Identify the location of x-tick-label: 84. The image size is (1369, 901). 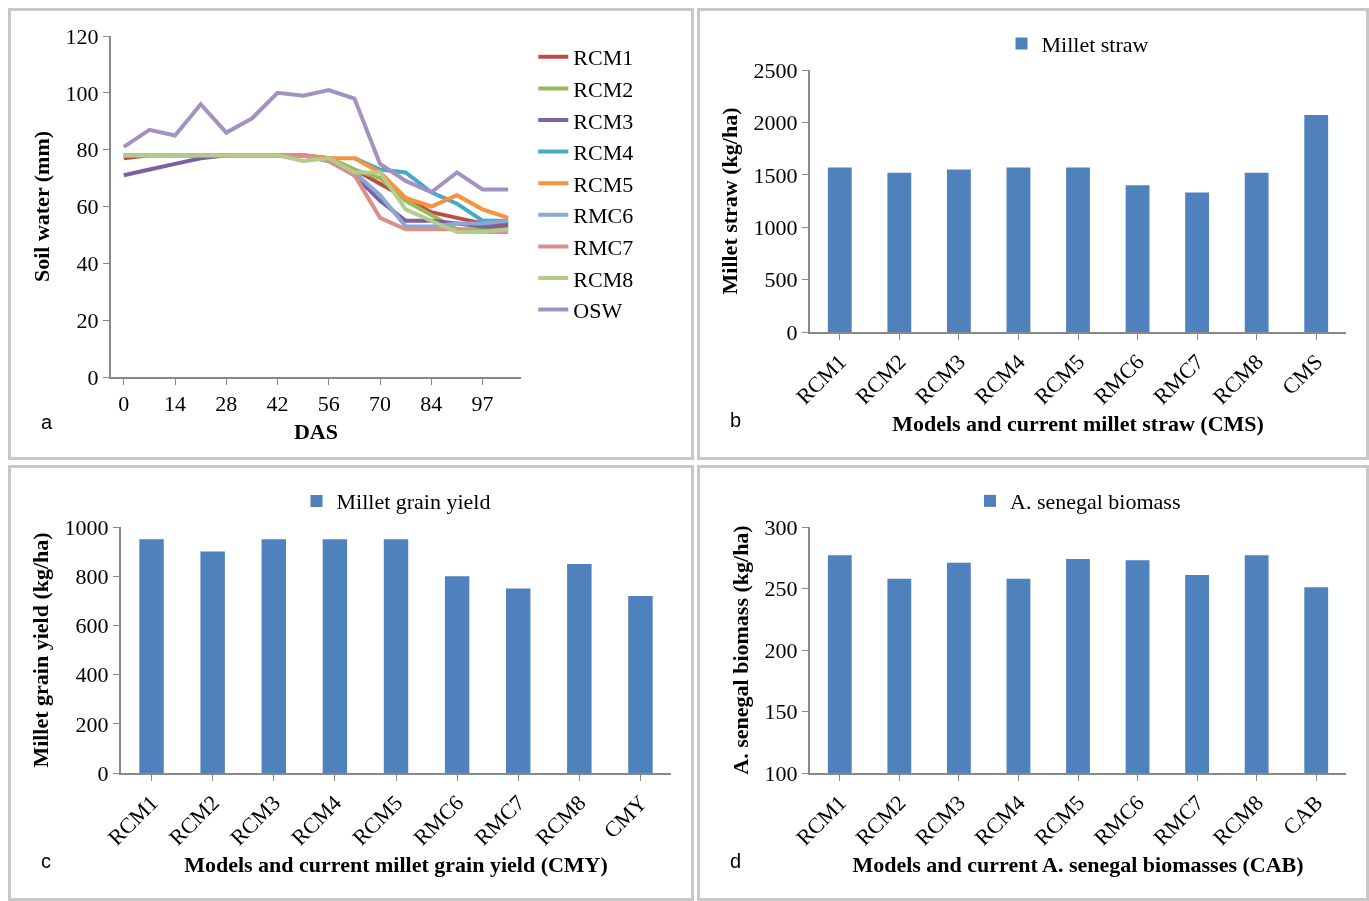
(431, 404).